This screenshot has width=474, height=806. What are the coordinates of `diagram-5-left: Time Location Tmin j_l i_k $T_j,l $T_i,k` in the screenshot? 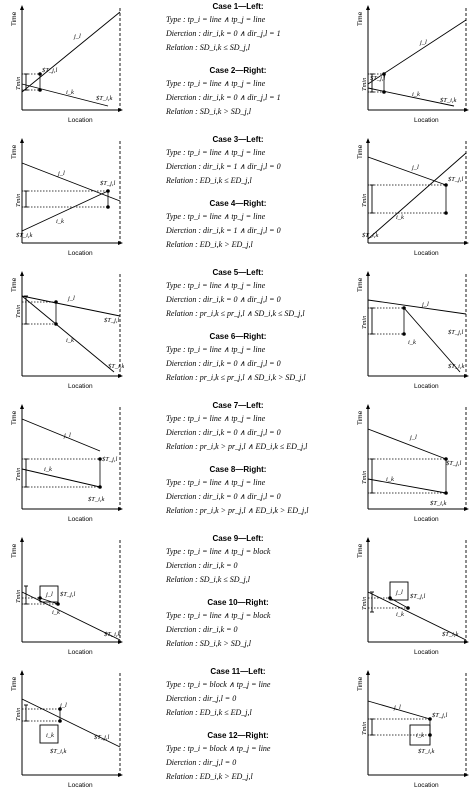 It's located at (64, 598).